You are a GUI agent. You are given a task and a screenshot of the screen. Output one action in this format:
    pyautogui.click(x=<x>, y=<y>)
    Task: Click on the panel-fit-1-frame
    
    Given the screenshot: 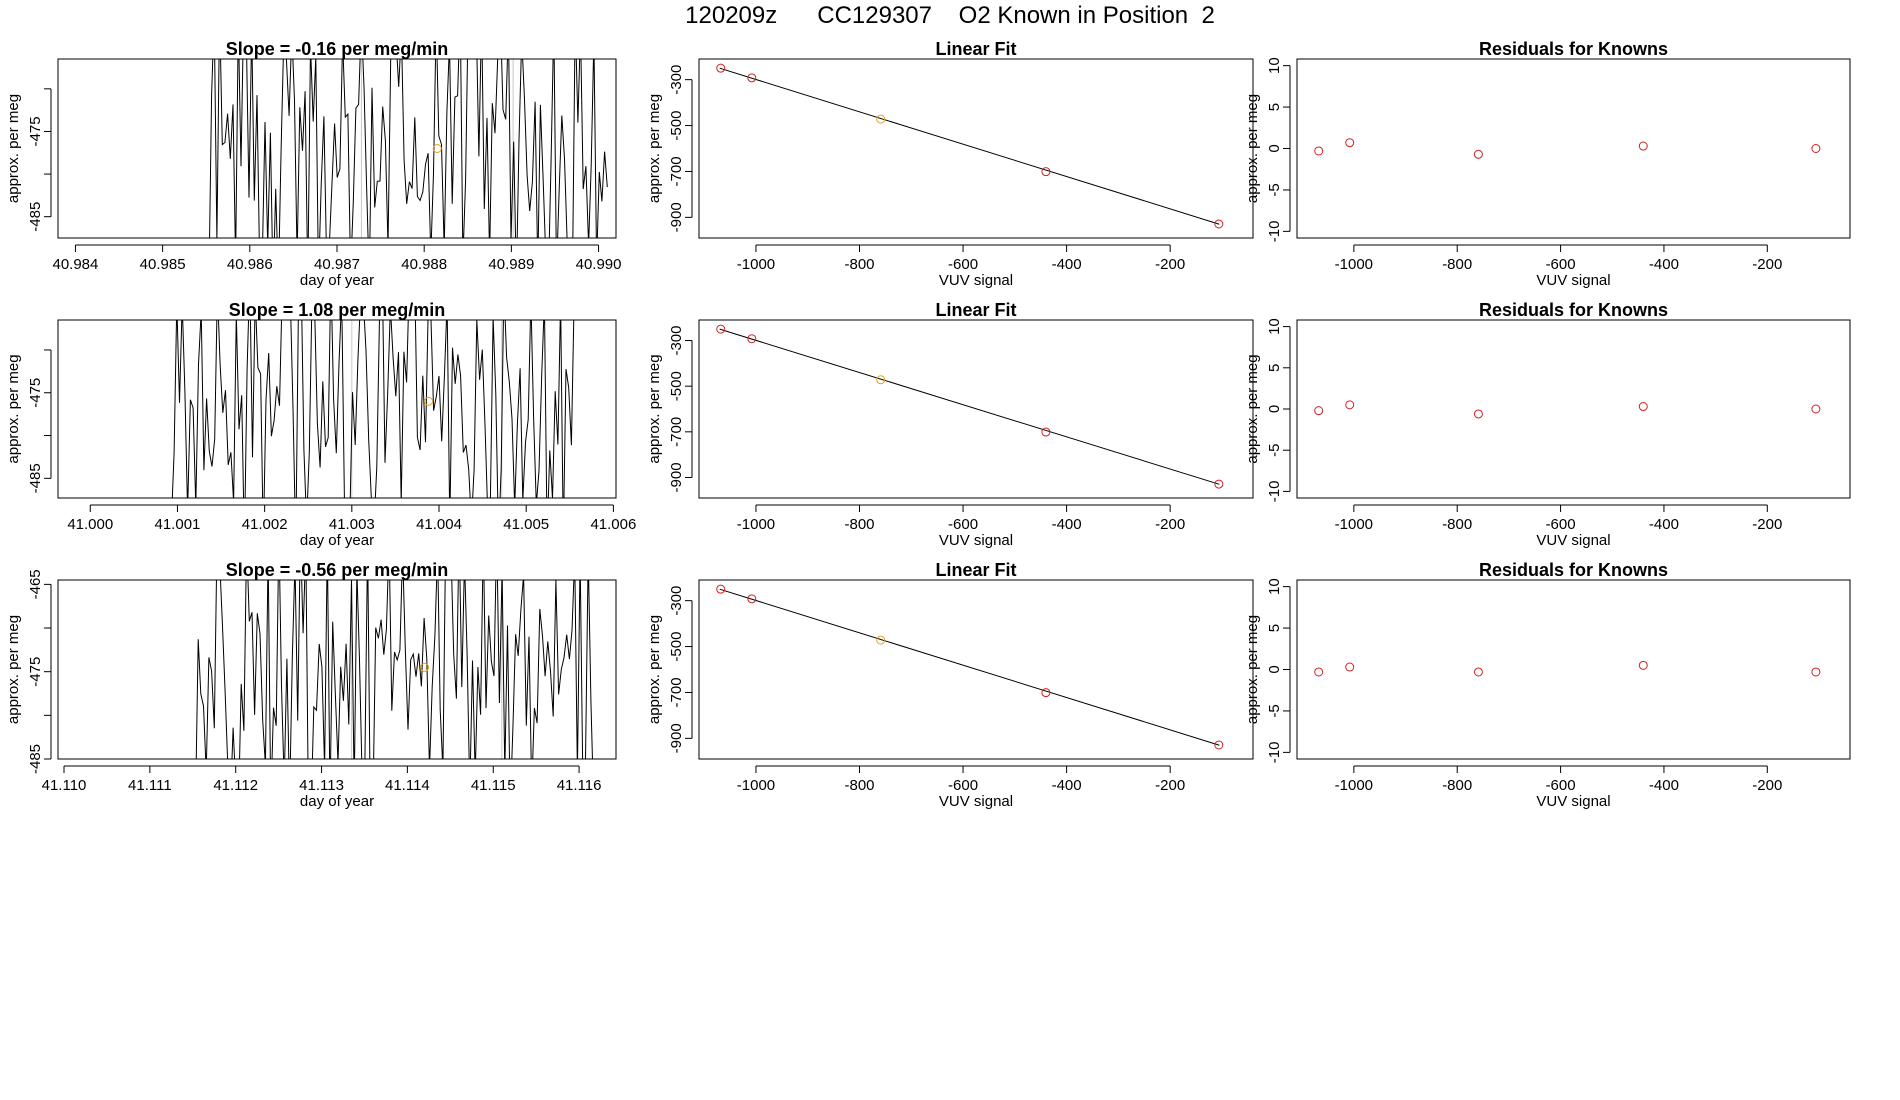 What is the action you would take?
    pyautogui.click(x=976, y=148)
    